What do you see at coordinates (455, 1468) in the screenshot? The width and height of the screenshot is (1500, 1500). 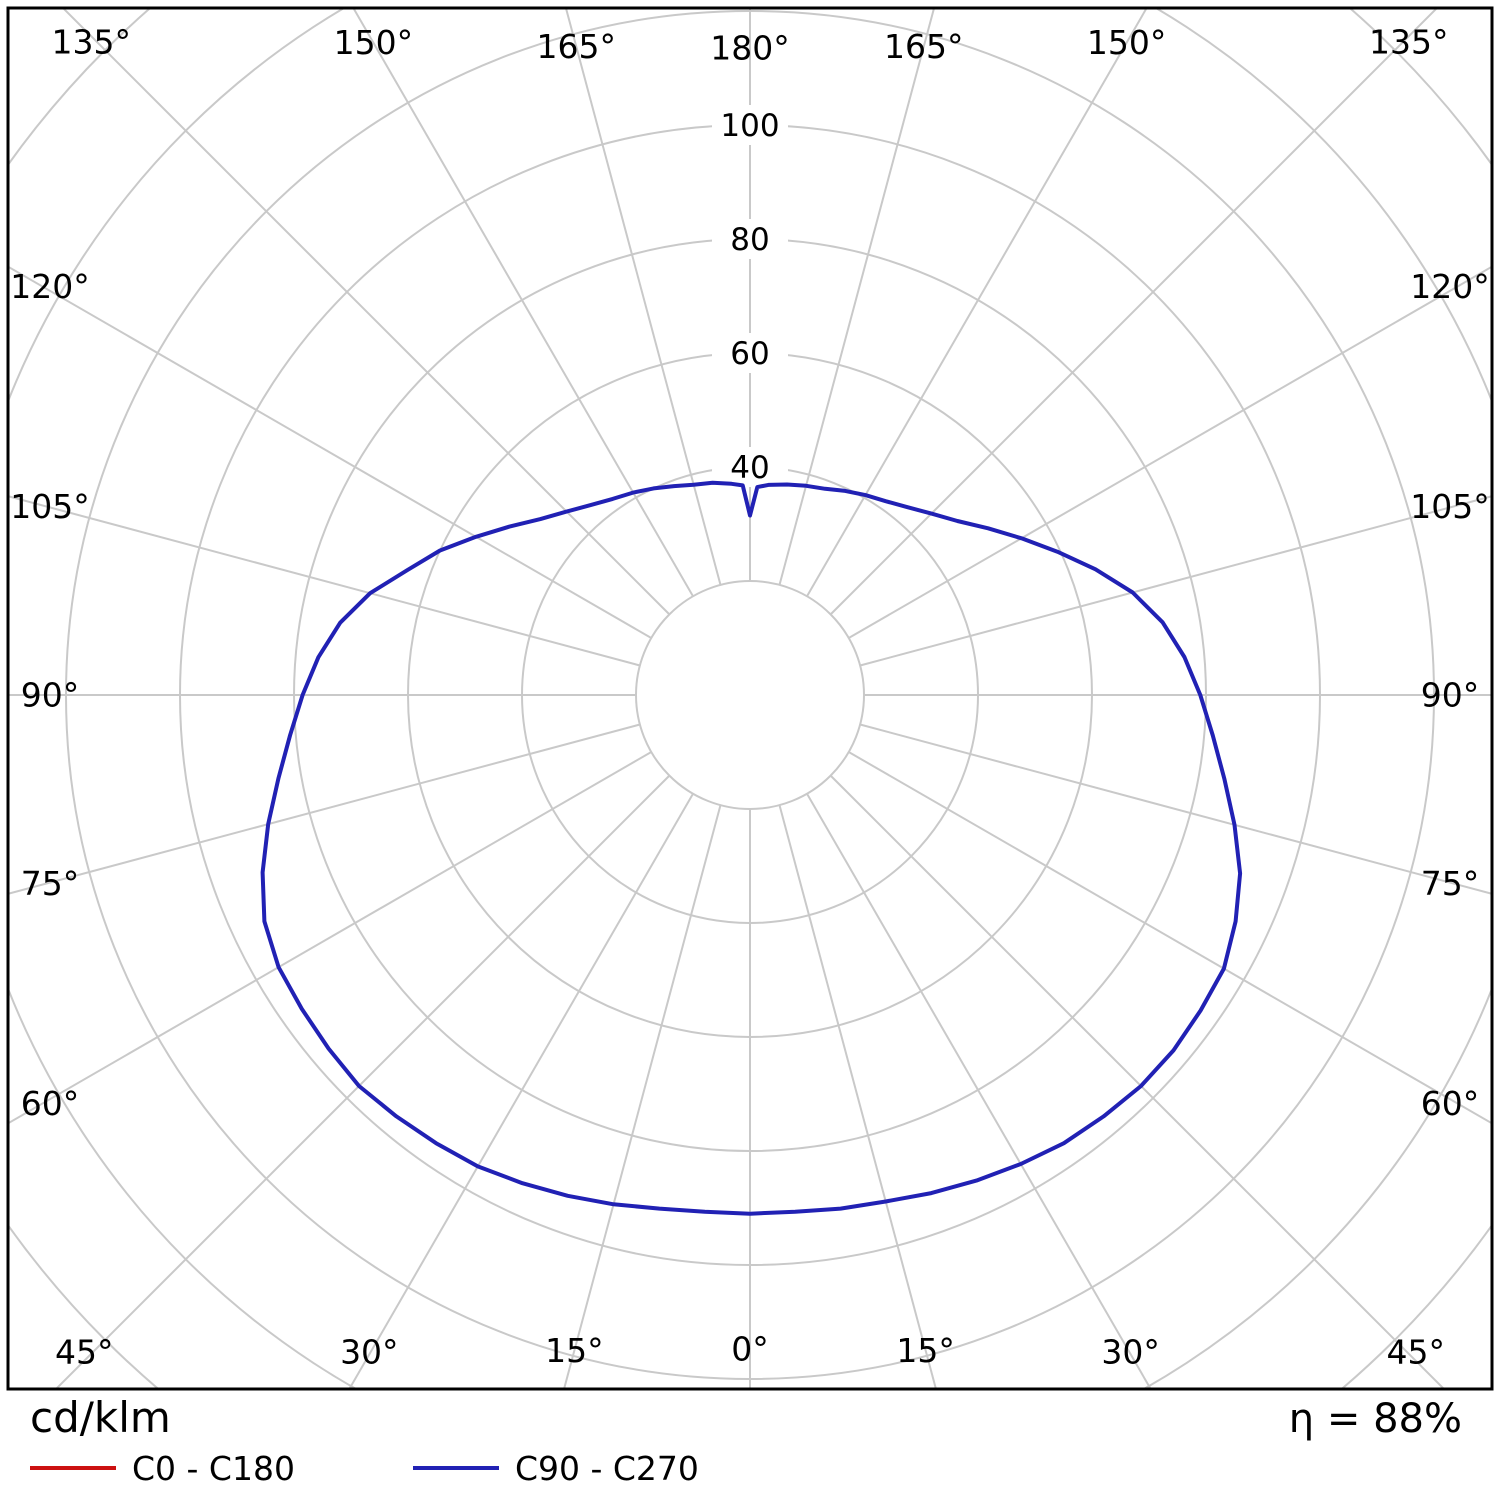 I see `legend-swatch-c90-icon` at bounding box center [455, 1468].